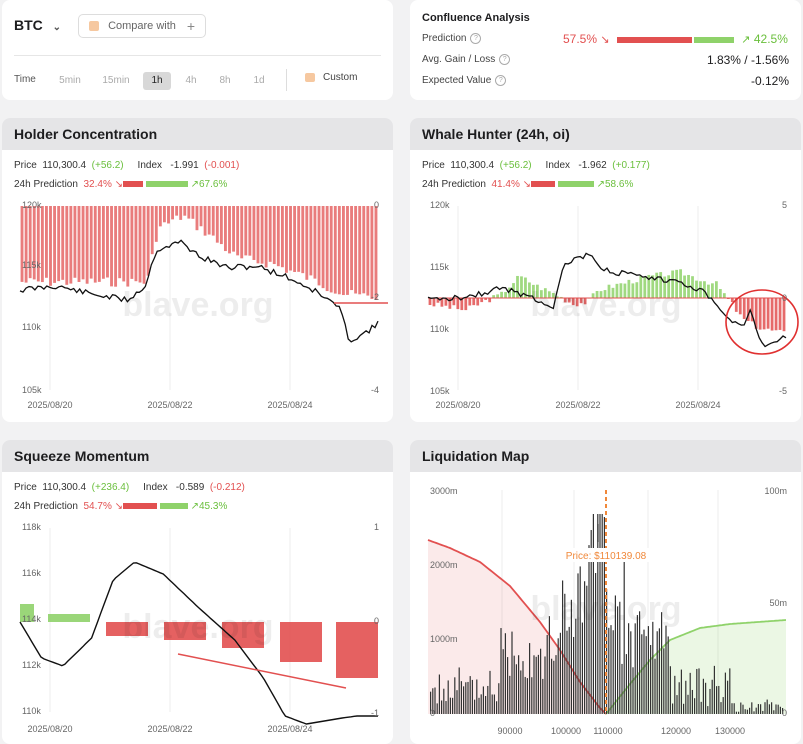 This screenshot has height=744, width=803. What do you see at coordinates (605, 40) in the screenshot?
I see `trend-down-icon: ↘` at bounding box center [605, 40].